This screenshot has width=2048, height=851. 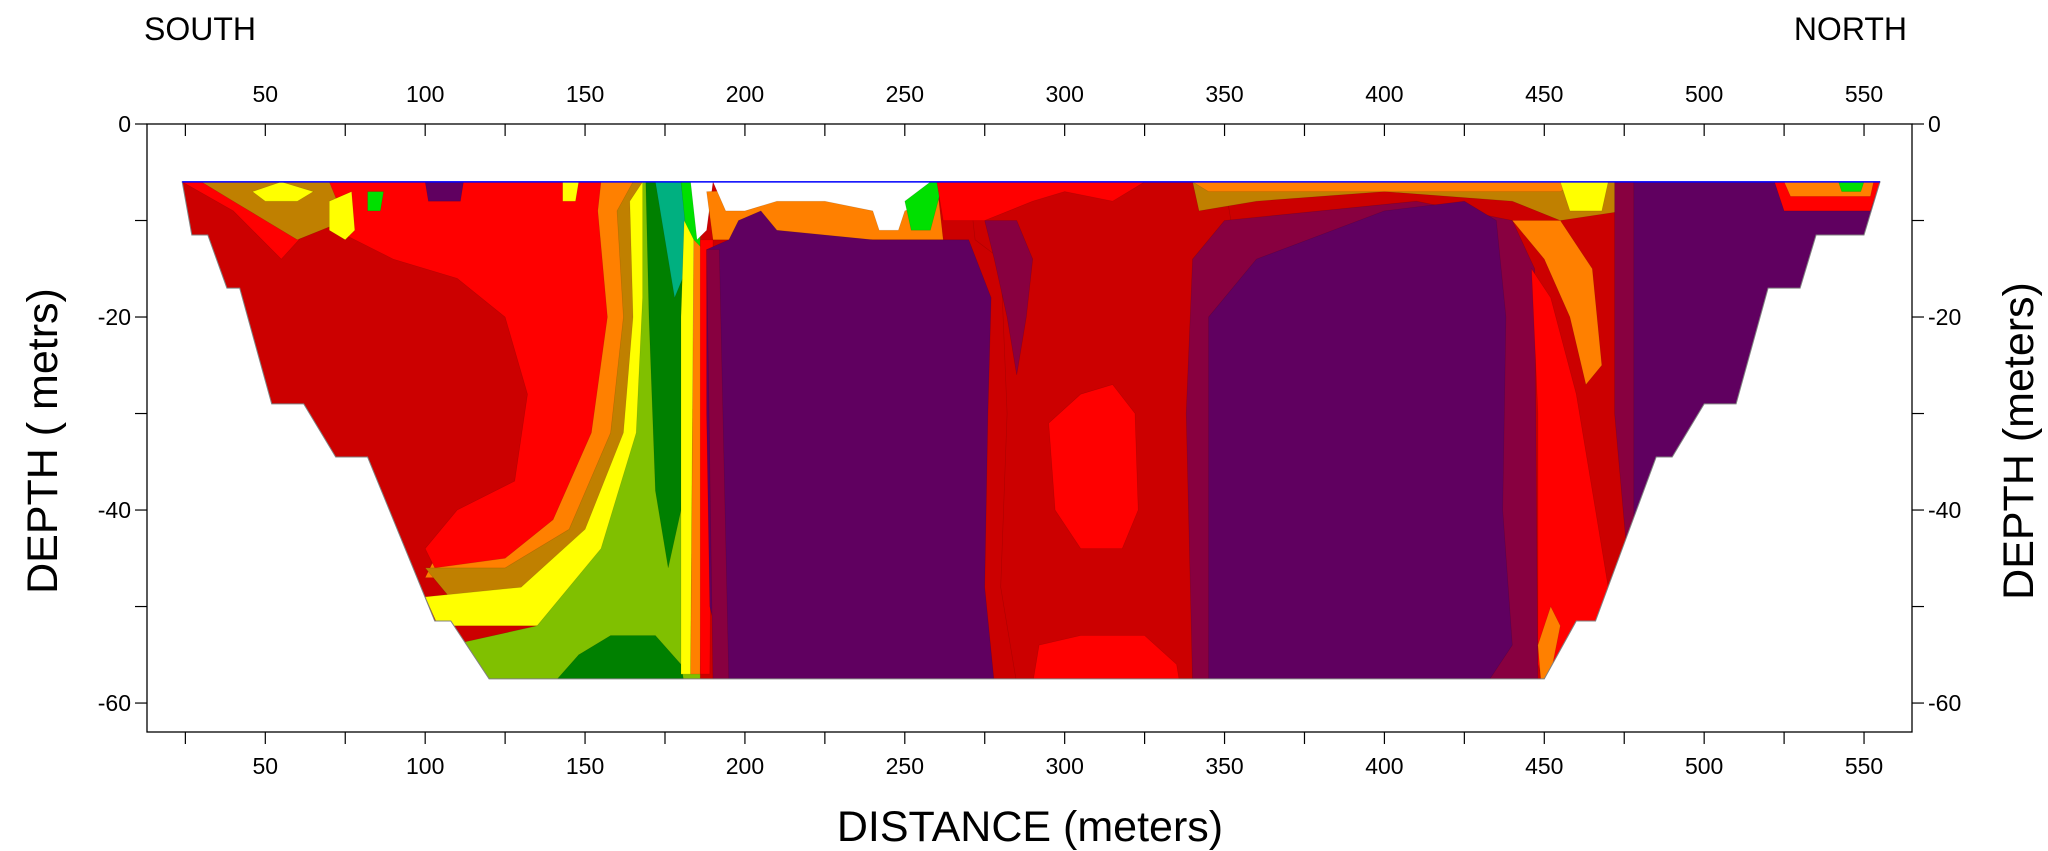 What do you see at coordinates (1224, 94) in the screenshot?
I see `x-tick-label-top: 350` at bounding box center [1224, 94].